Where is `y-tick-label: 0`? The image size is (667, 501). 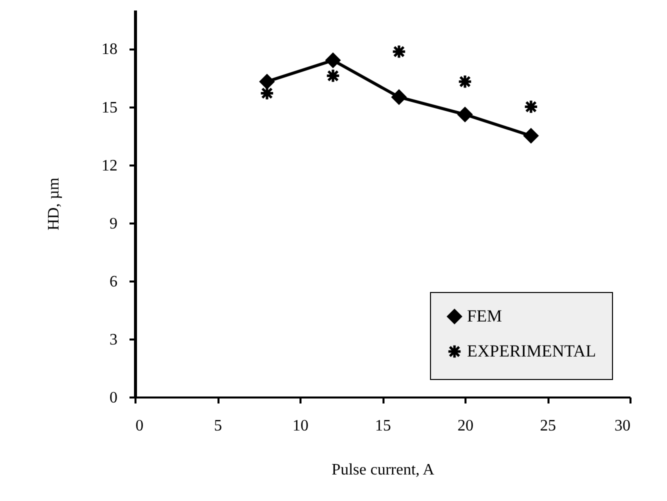 y-tick-label: 0 is located at coordinates (114, 398).